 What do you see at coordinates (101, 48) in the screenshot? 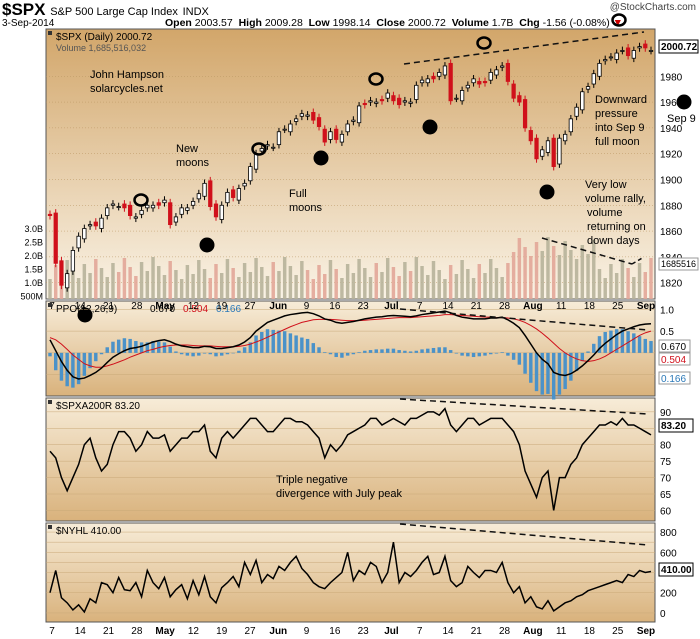
I see `volume-legend: Volume 1,685,516,032` at bounding box center [101, 48].